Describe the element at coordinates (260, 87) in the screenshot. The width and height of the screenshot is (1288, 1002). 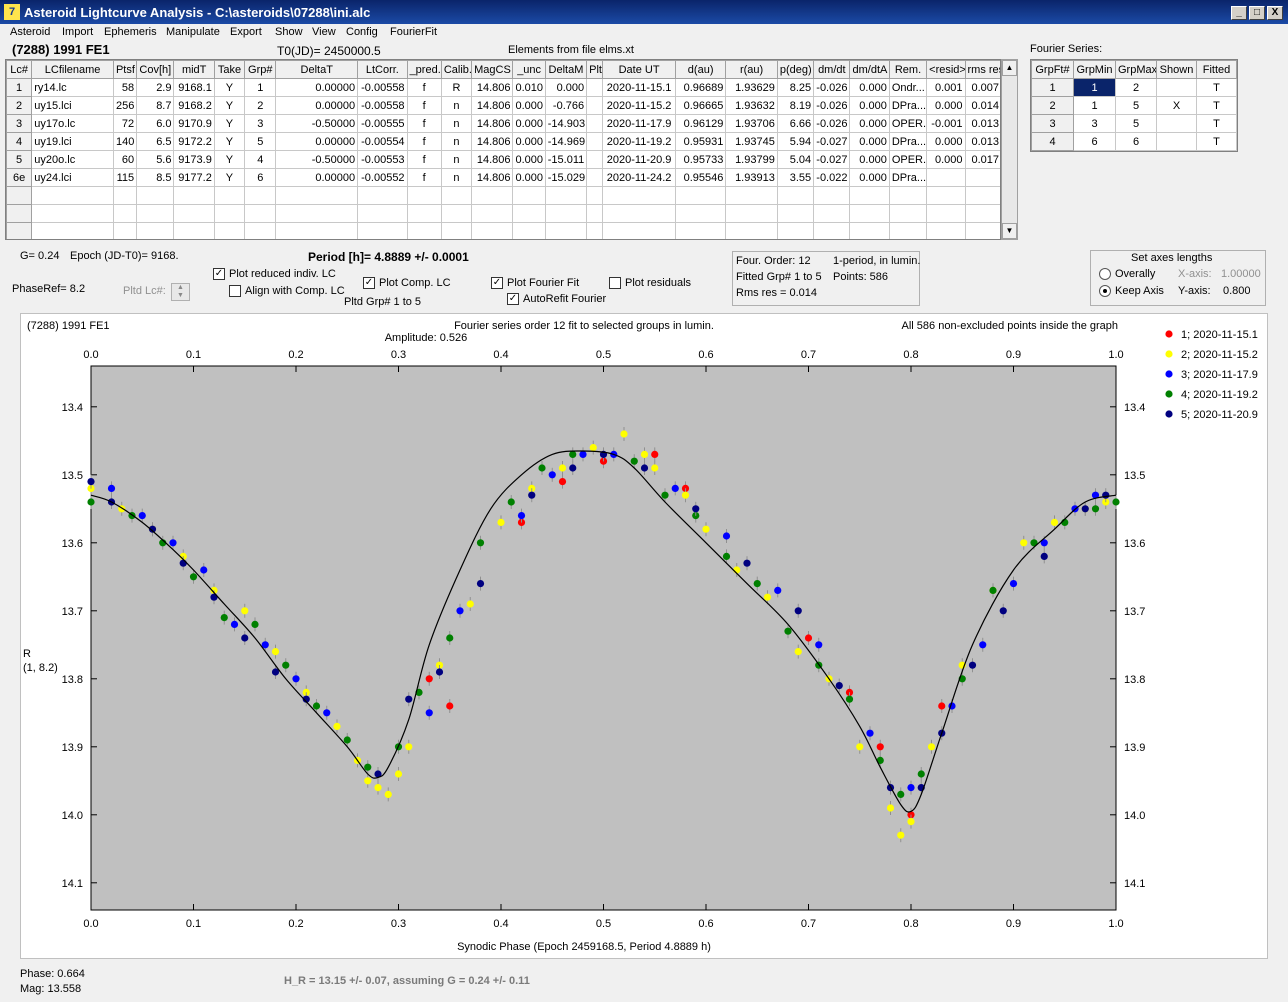
I see `table-cell: 1` at that location.